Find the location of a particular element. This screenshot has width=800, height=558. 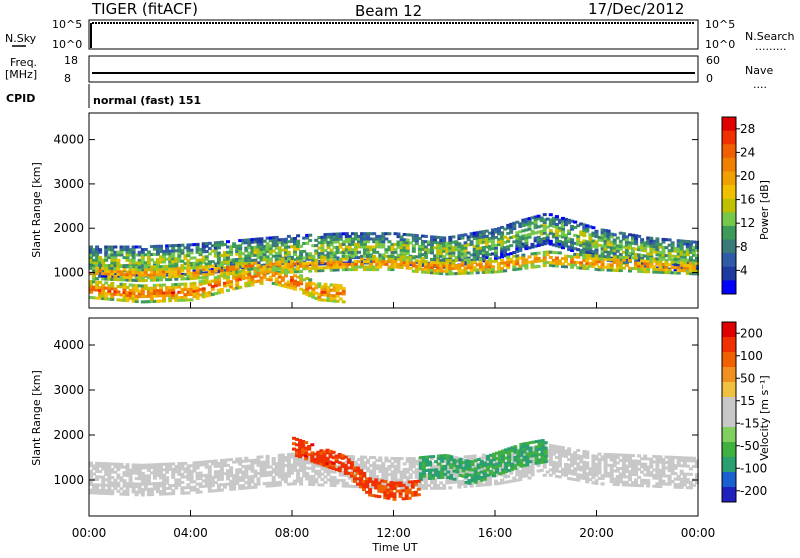

power-colorbar-tick-label: 24 is located at coordinates (747, 152).